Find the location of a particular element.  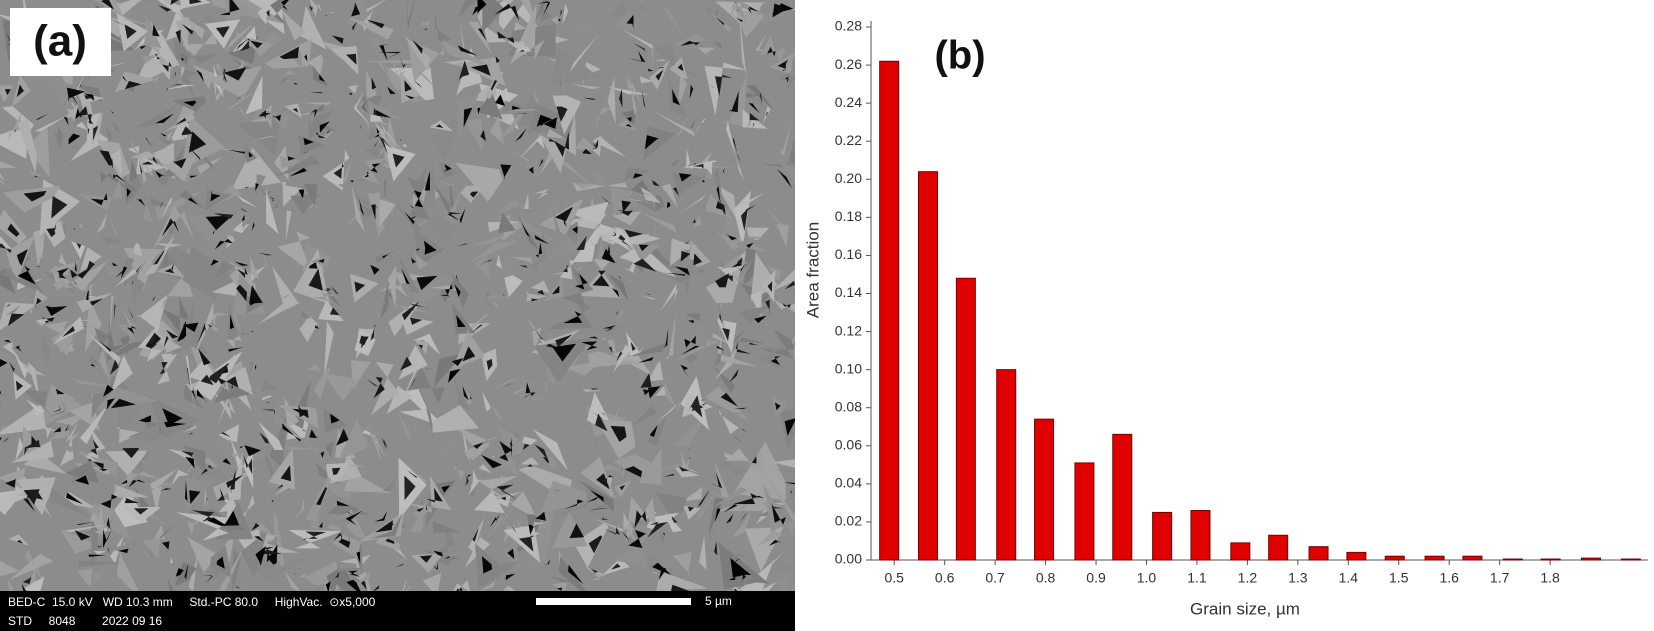

x-tick-label: 0.5 is located at coordinates (894, 578).